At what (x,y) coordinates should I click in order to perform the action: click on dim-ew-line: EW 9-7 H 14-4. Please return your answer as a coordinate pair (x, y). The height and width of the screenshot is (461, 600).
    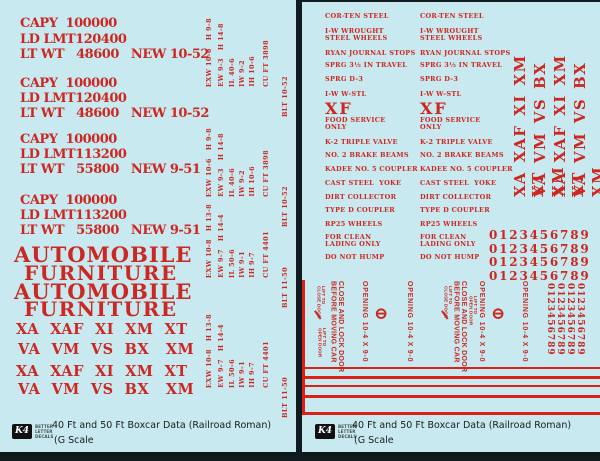
    Looking at the image, I should click on (221, 356).